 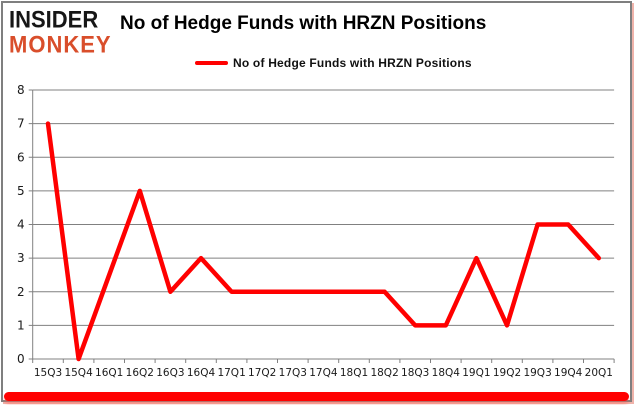 What do you see at coordinates (231, 373) in the screenshot?
I see `x-tick-label: 17Q1` at bounding box center [231, 373].